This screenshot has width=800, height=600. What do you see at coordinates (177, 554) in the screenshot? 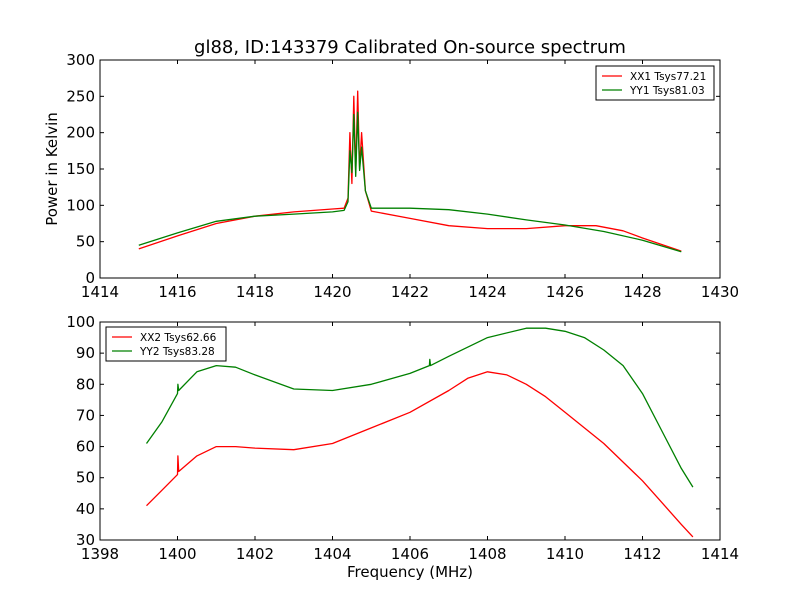
I see `x-tick-label: 1400` at bounding box center [177, 554].